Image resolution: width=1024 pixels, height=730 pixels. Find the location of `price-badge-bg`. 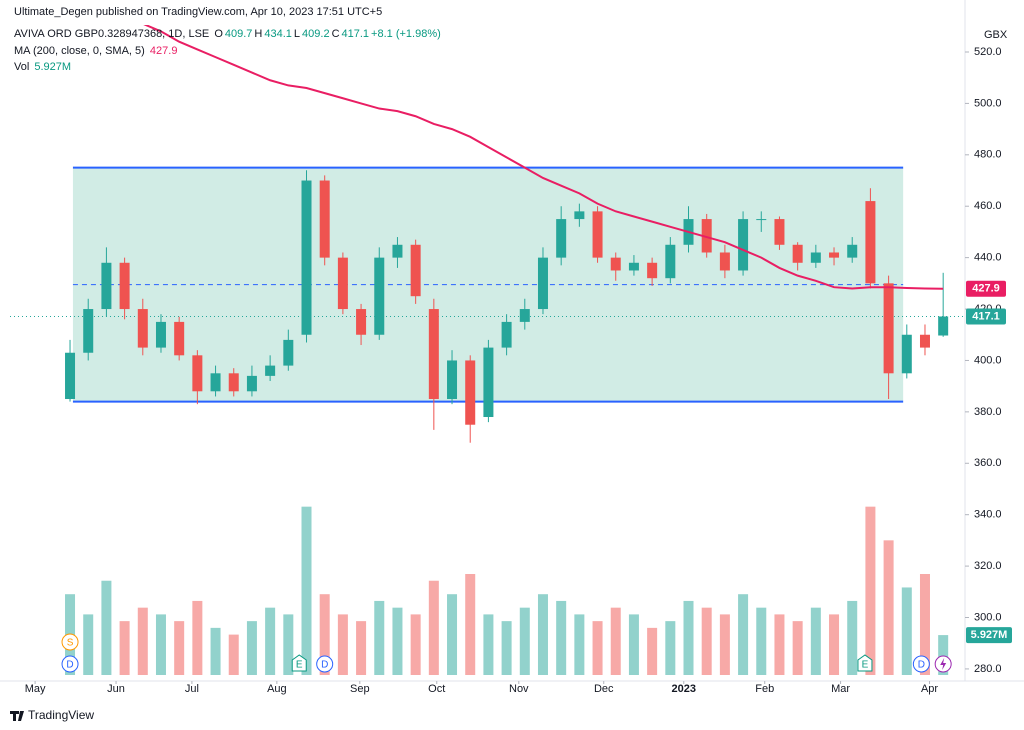

price-badge-bg is located at coordinates (986, 316).